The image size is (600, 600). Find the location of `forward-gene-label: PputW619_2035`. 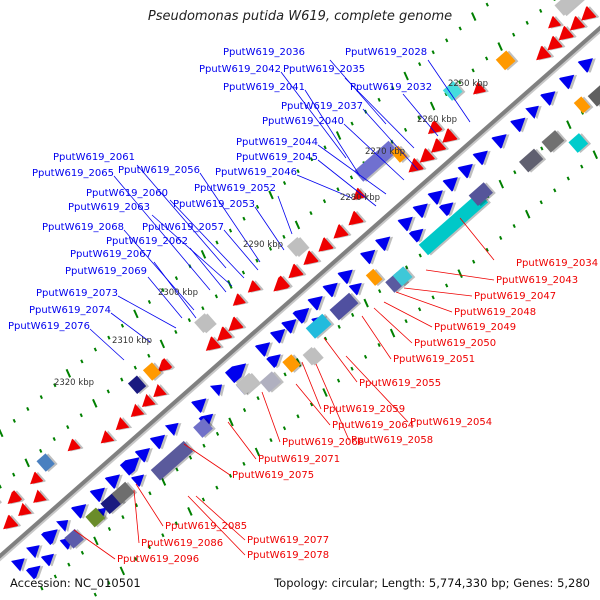

forward-gene-label: PputW619_2035 is located at coordinates (324, 69).